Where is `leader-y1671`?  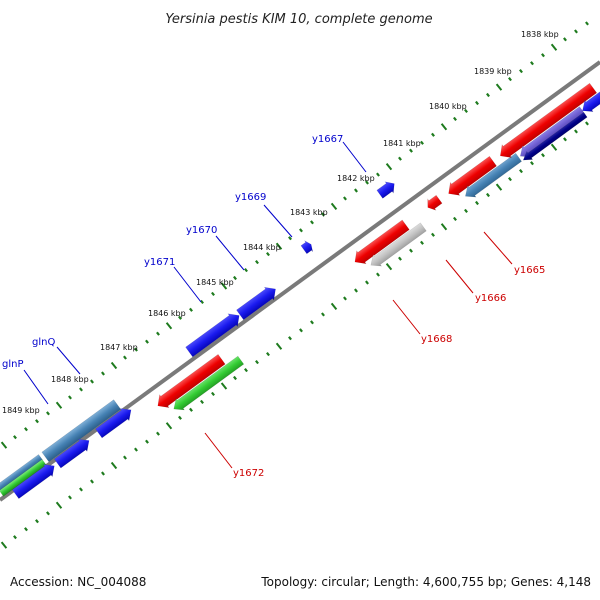 leader-y1671 is located at coordinates (187, 284).